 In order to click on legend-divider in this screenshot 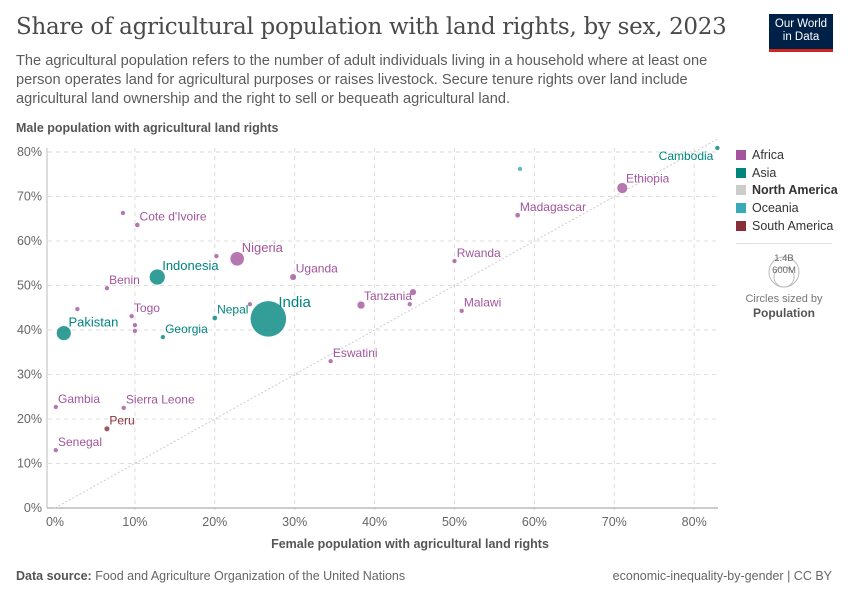, I will do `click(784, 243)`.